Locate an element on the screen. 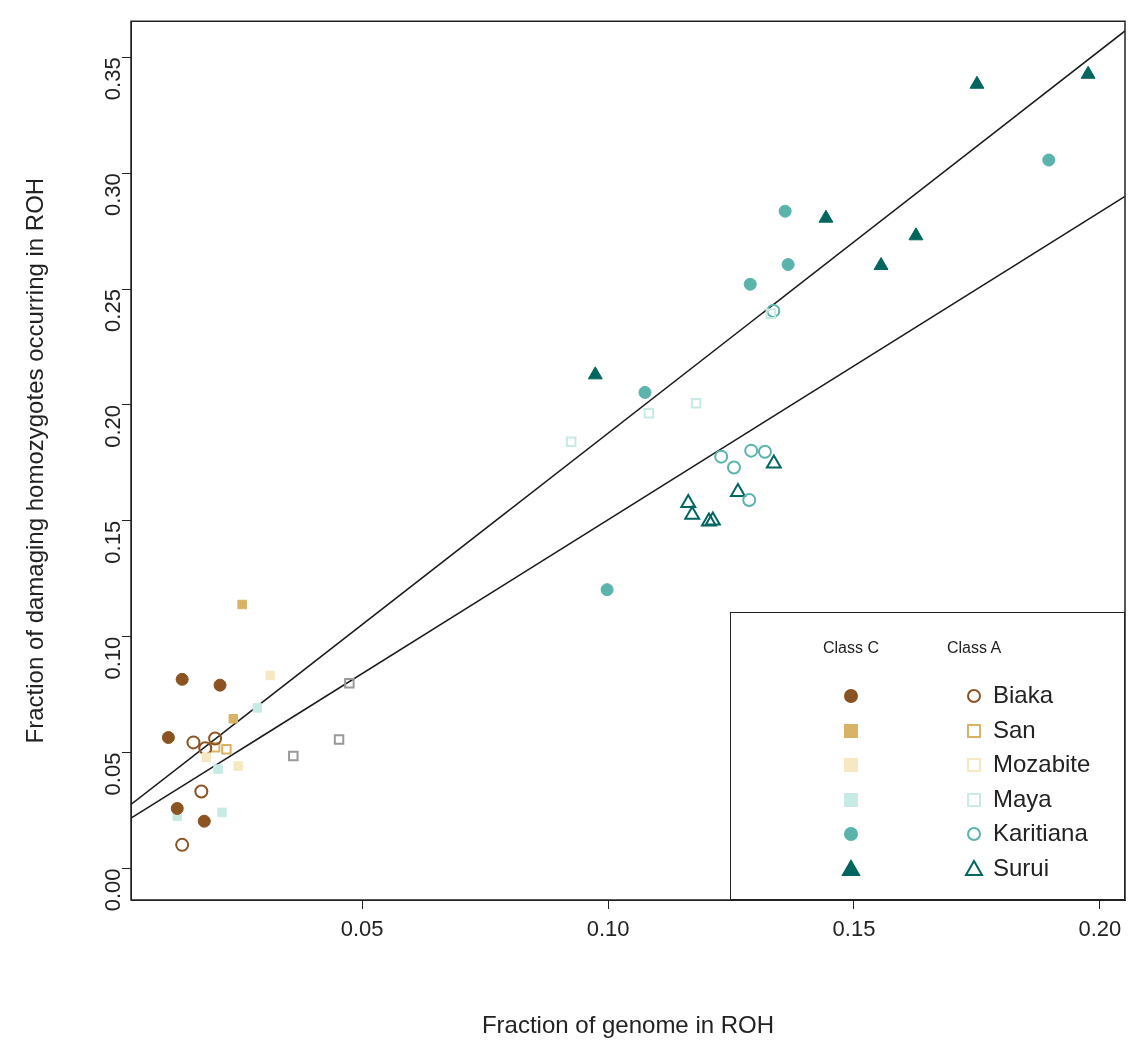  y-tick-label: 0.00 is located at coordinates (113, 890).